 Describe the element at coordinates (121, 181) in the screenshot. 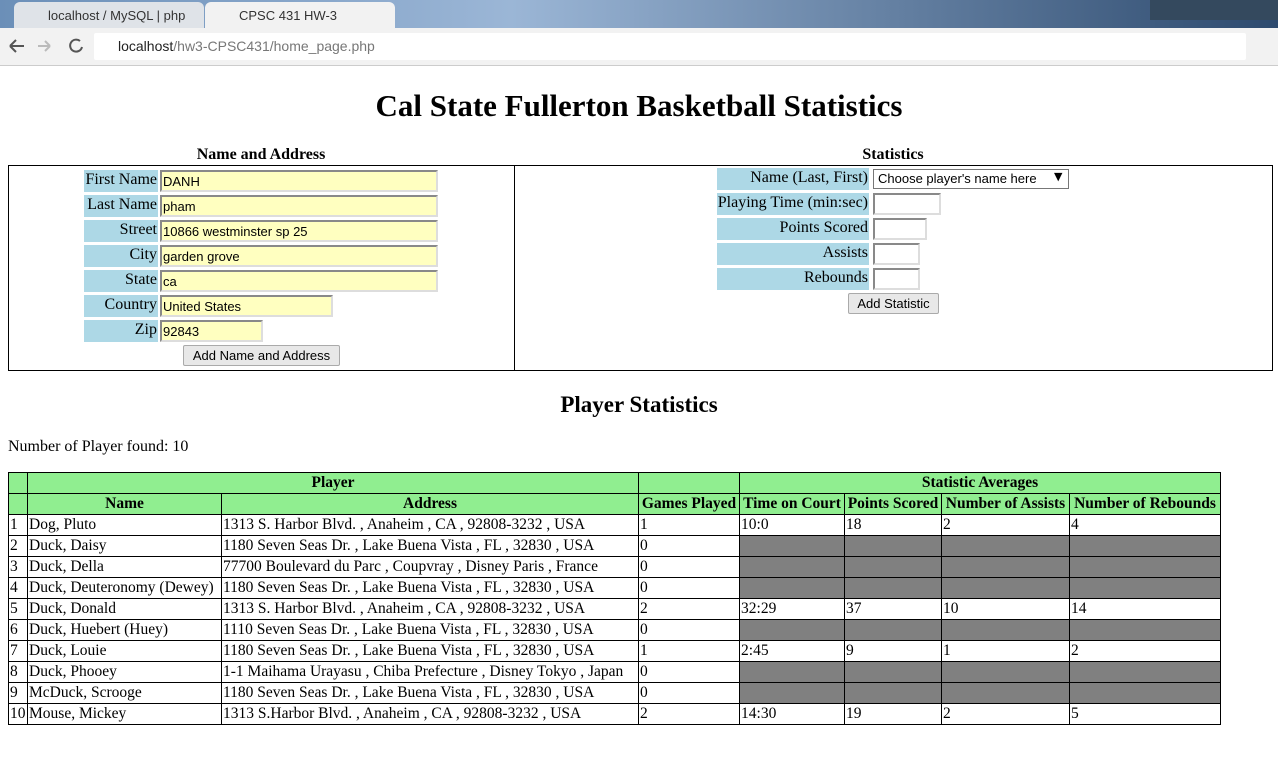

I see `field-label: First Name` at that location.